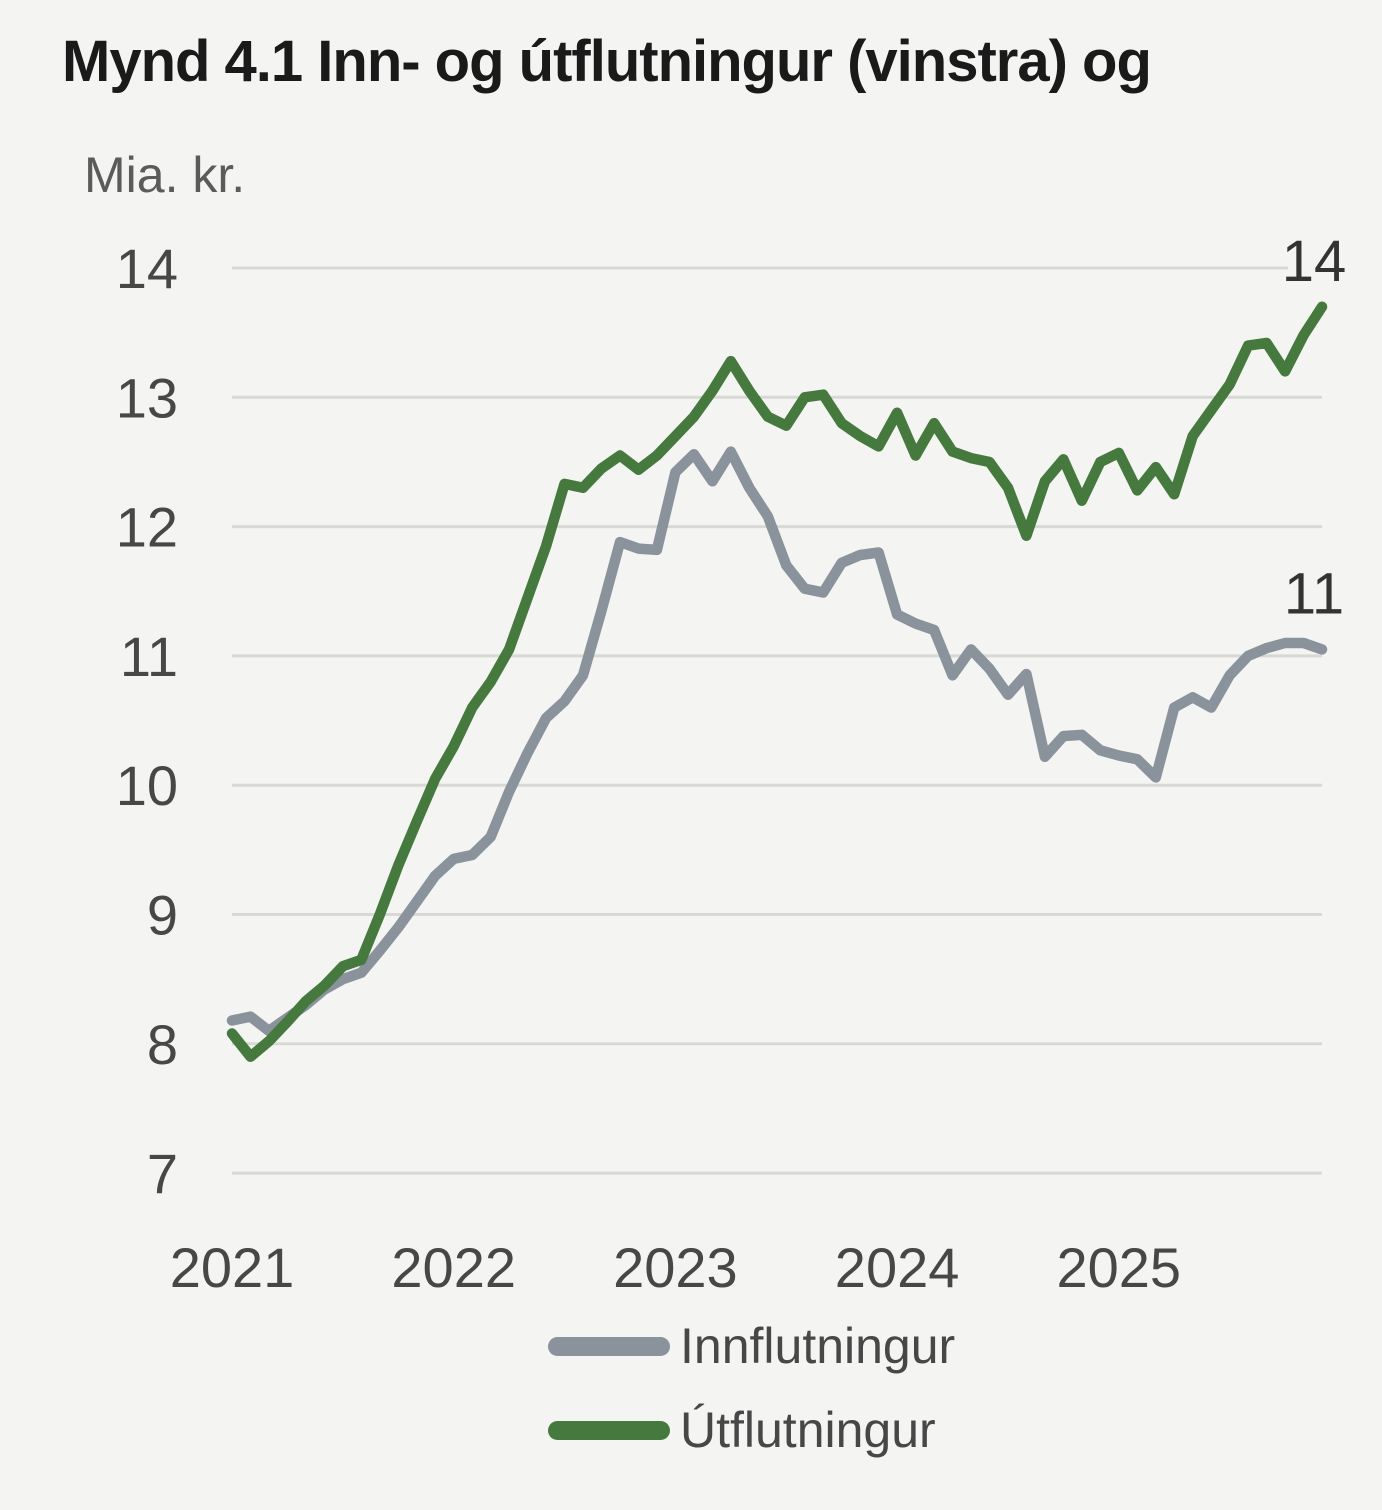  What do you see at coordinates (147, 397) in the screenshot?
I see `y-tick-label: 13` at bounding box center [147, 397].